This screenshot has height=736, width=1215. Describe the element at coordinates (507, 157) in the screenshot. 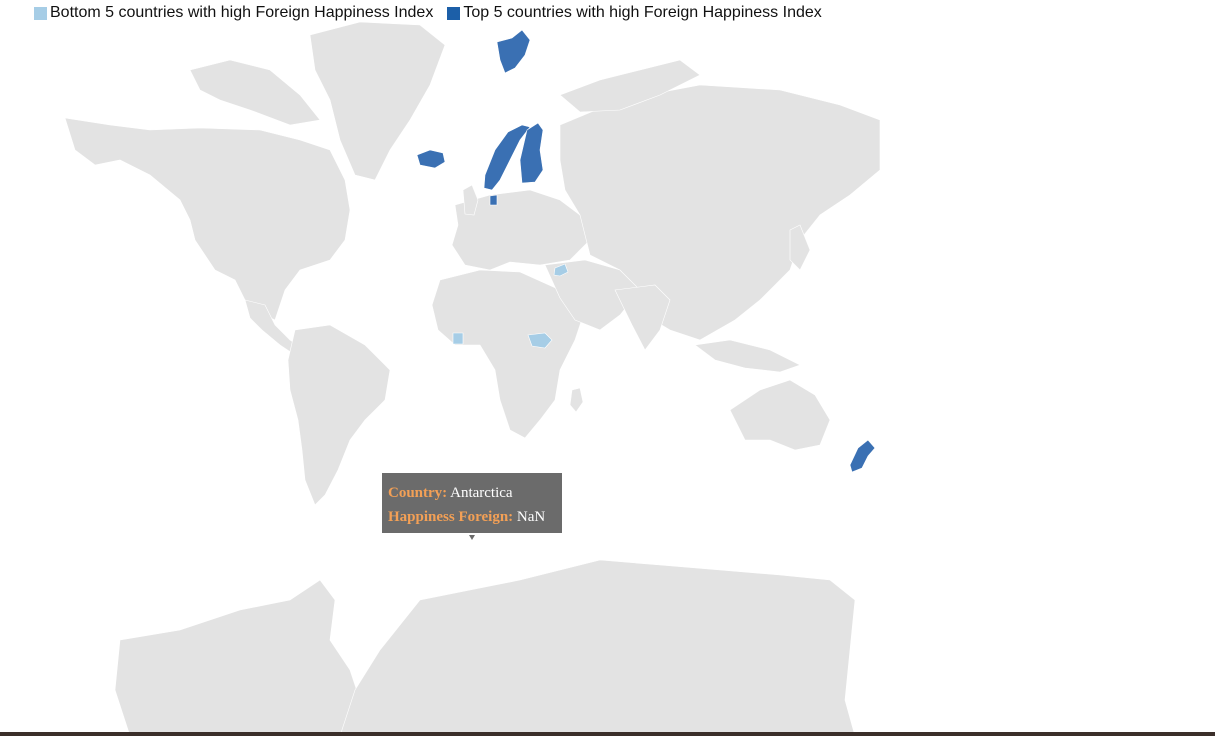

I see `country-norway` at that location.